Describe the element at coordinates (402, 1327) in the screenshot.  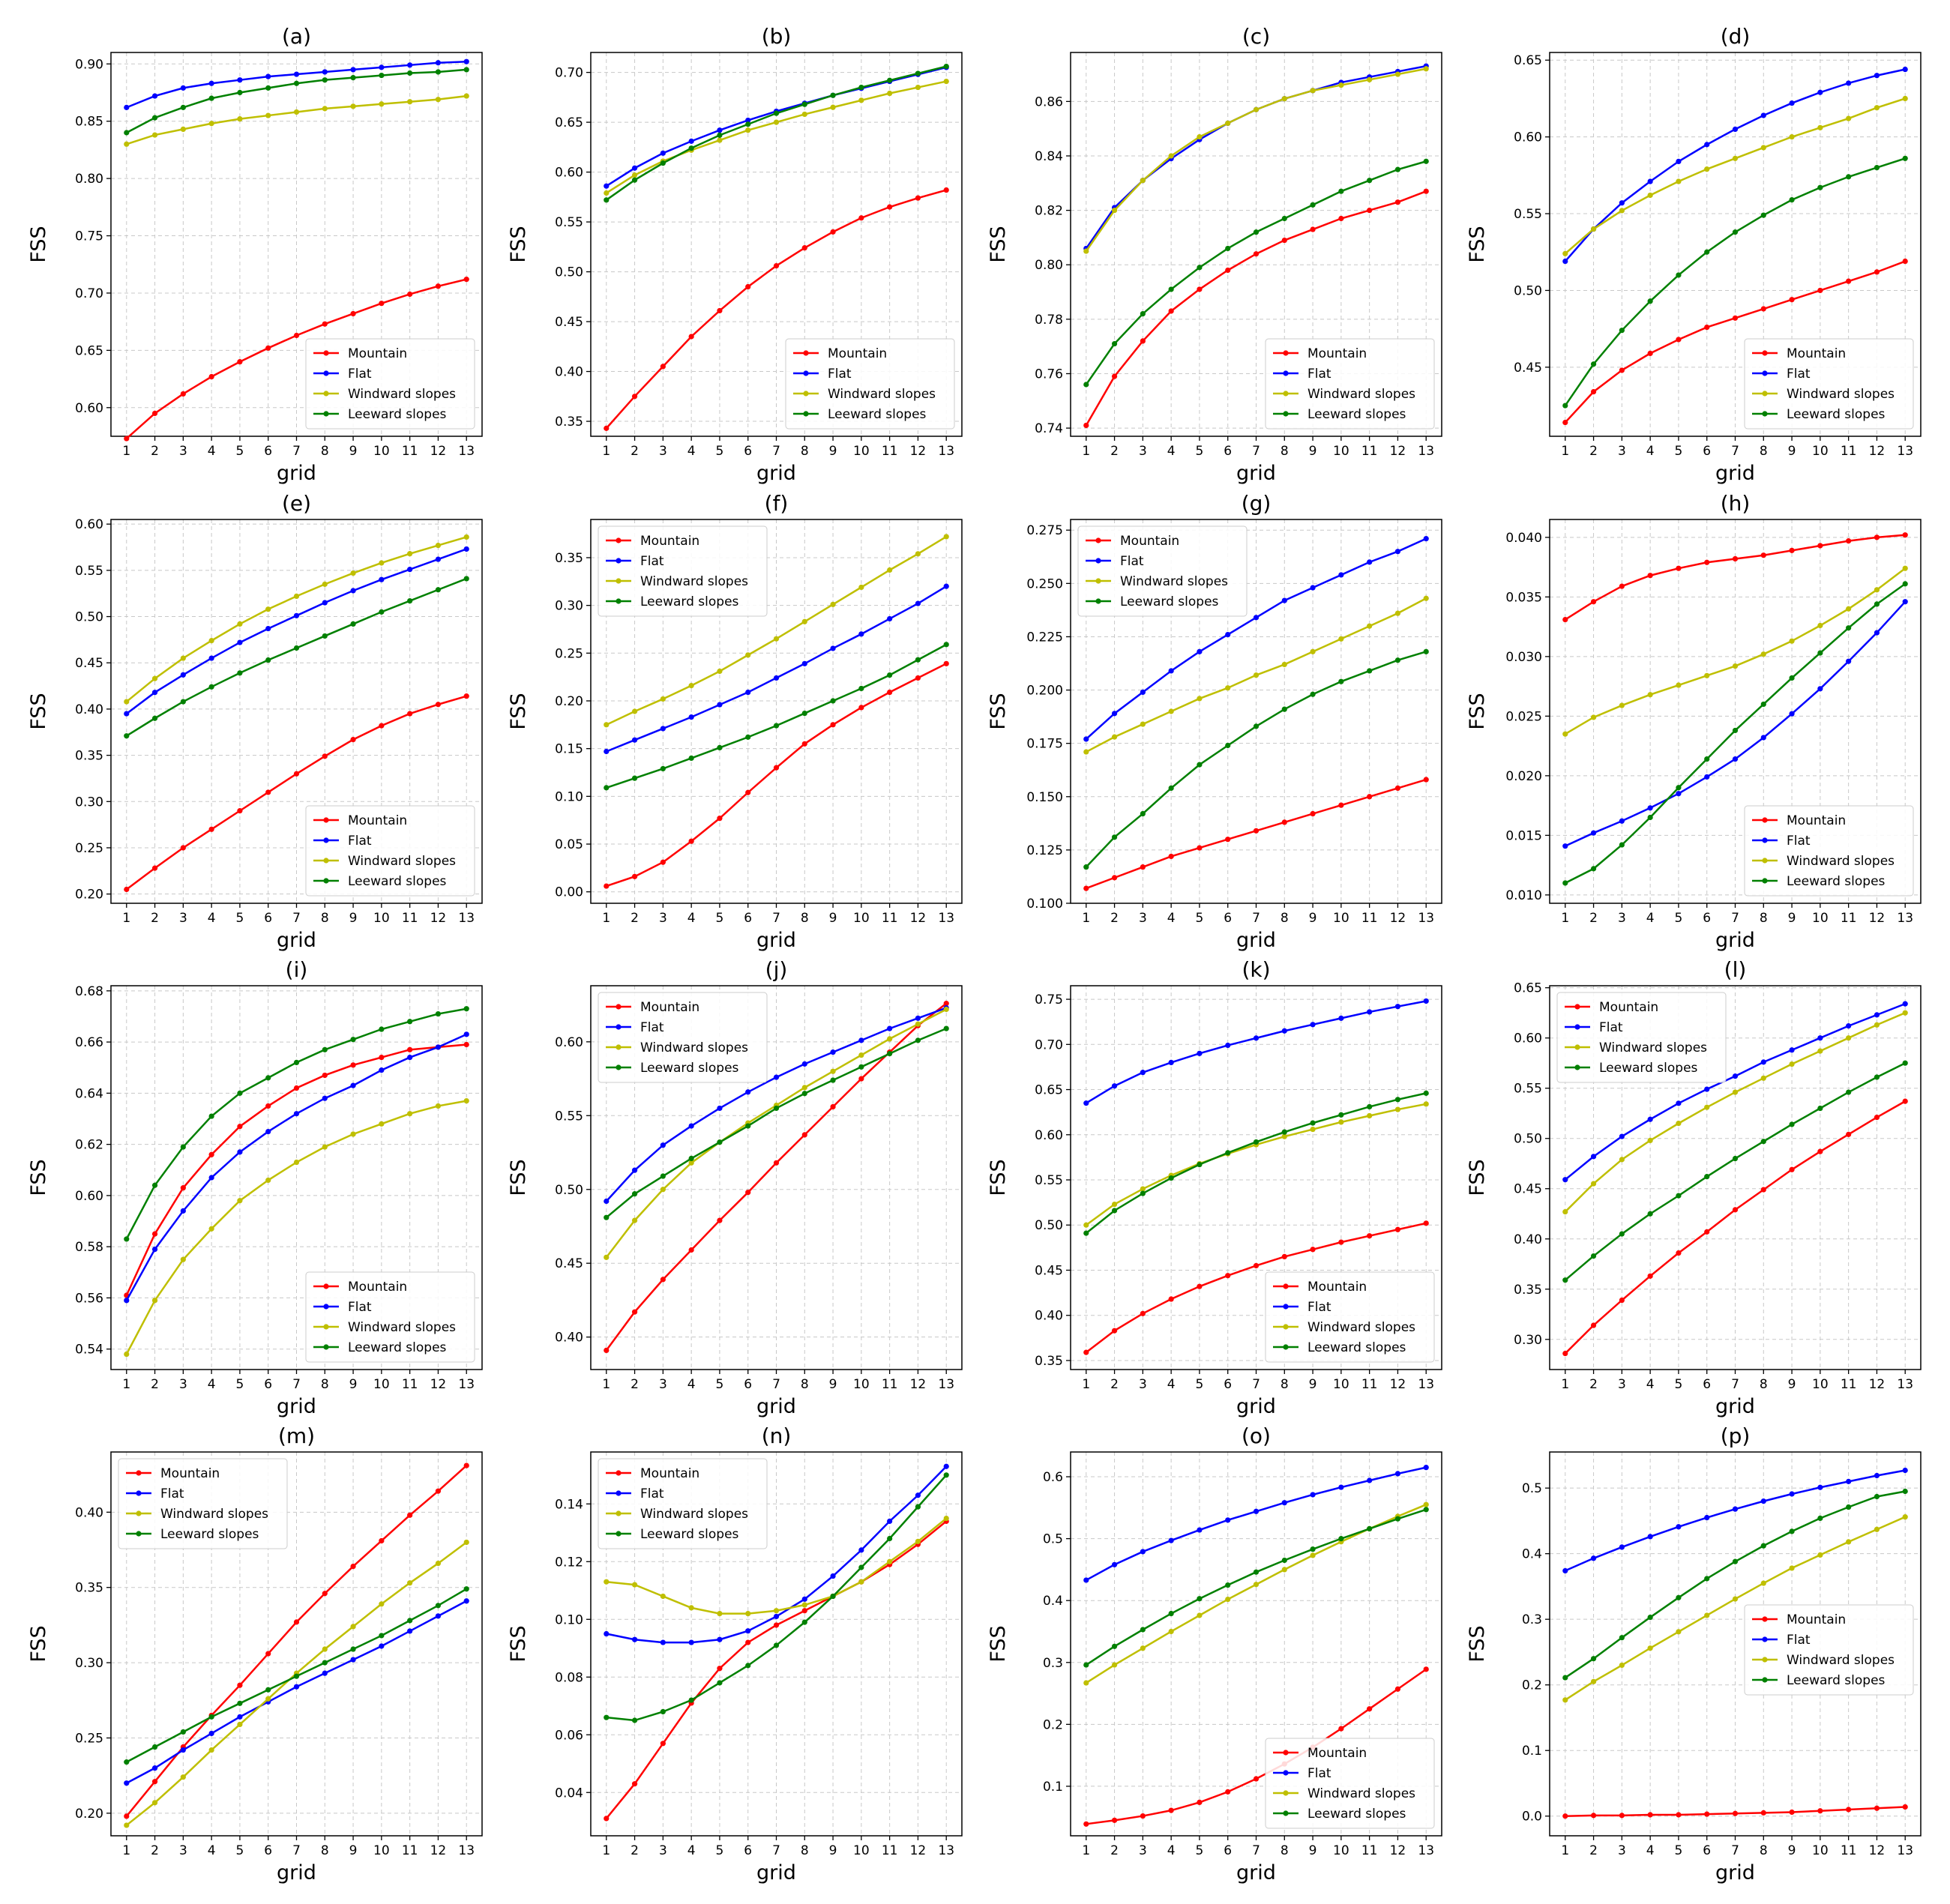
I see `legend-label-windward-slopes: Windward slopes` at that location.